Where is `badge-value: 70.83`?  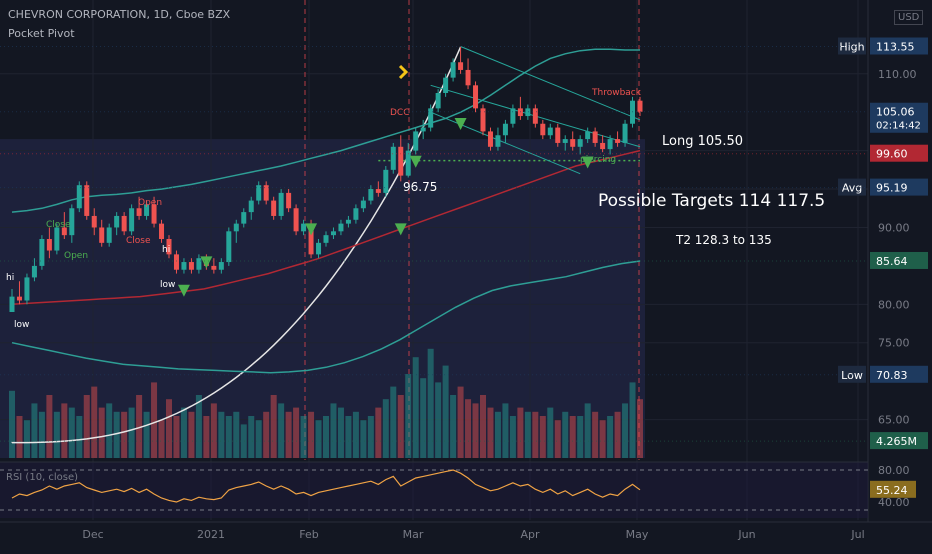 badge-value: 70.83 is located at coordinates (892, 375).